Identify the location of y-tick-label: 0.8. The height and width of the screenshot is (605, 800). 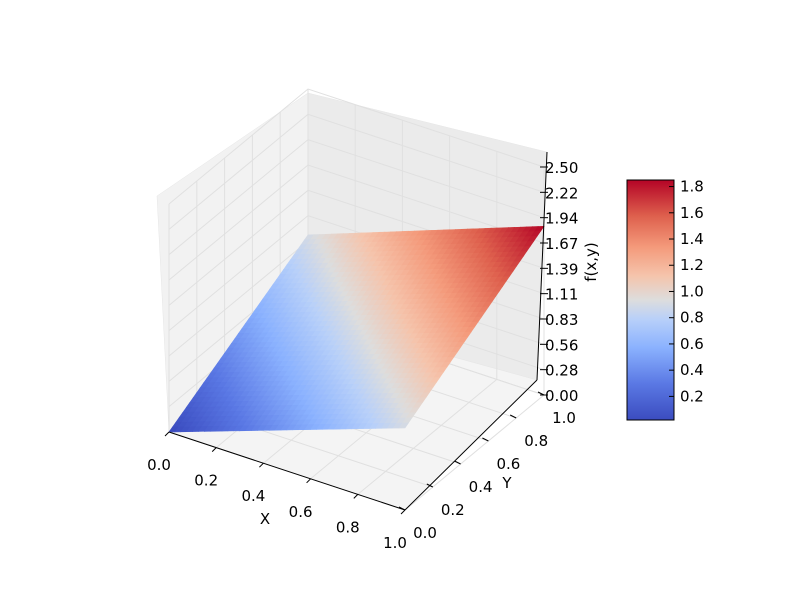
(536, 441).